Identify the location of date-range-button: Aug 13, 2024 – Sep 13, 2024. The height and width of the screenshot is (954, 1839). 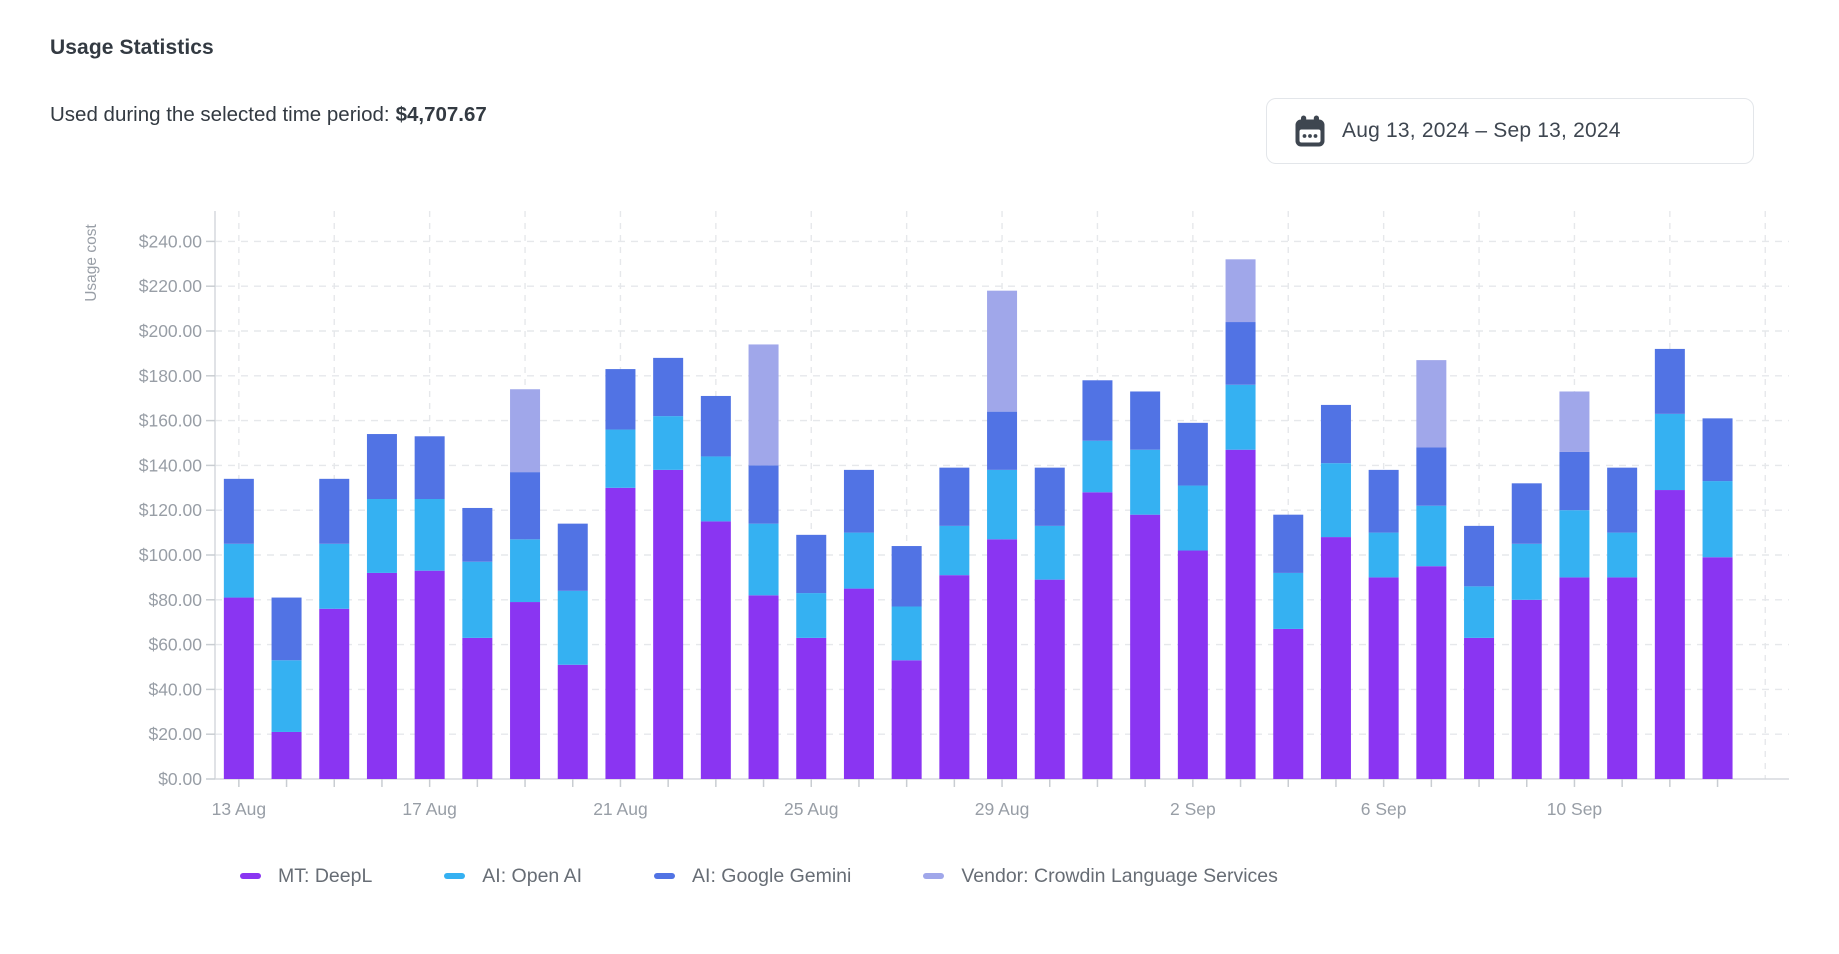
(1510, 131).